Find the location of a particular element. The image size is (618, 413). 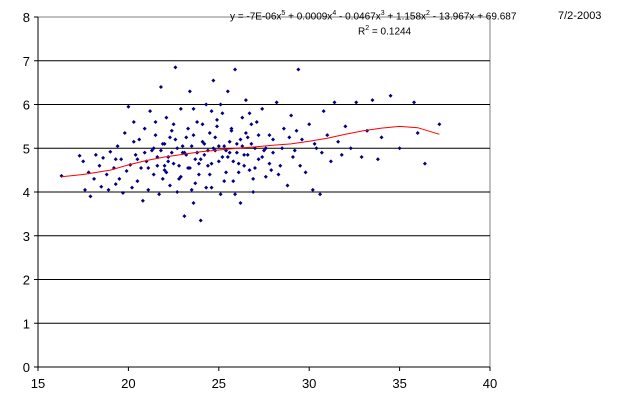

y-tick-label: 3 is located at coordinates (26, 236).